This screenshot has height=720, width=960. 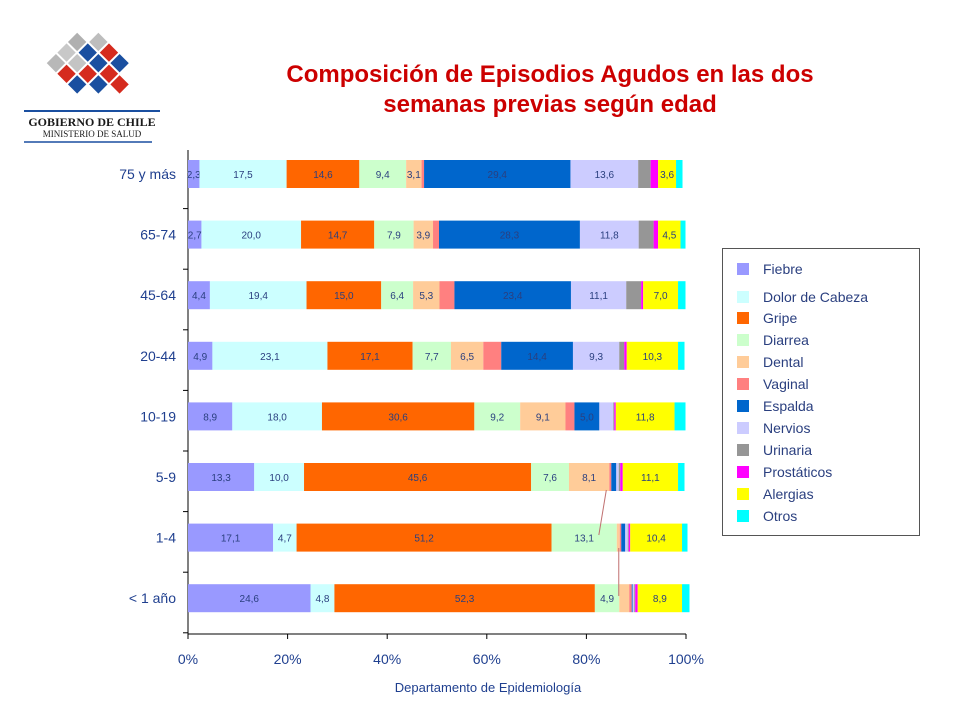 What do you see at coordinates (158, 416) in the screenshot?
I see `y-category-label: 10-19` at bounding box center [158, 416].